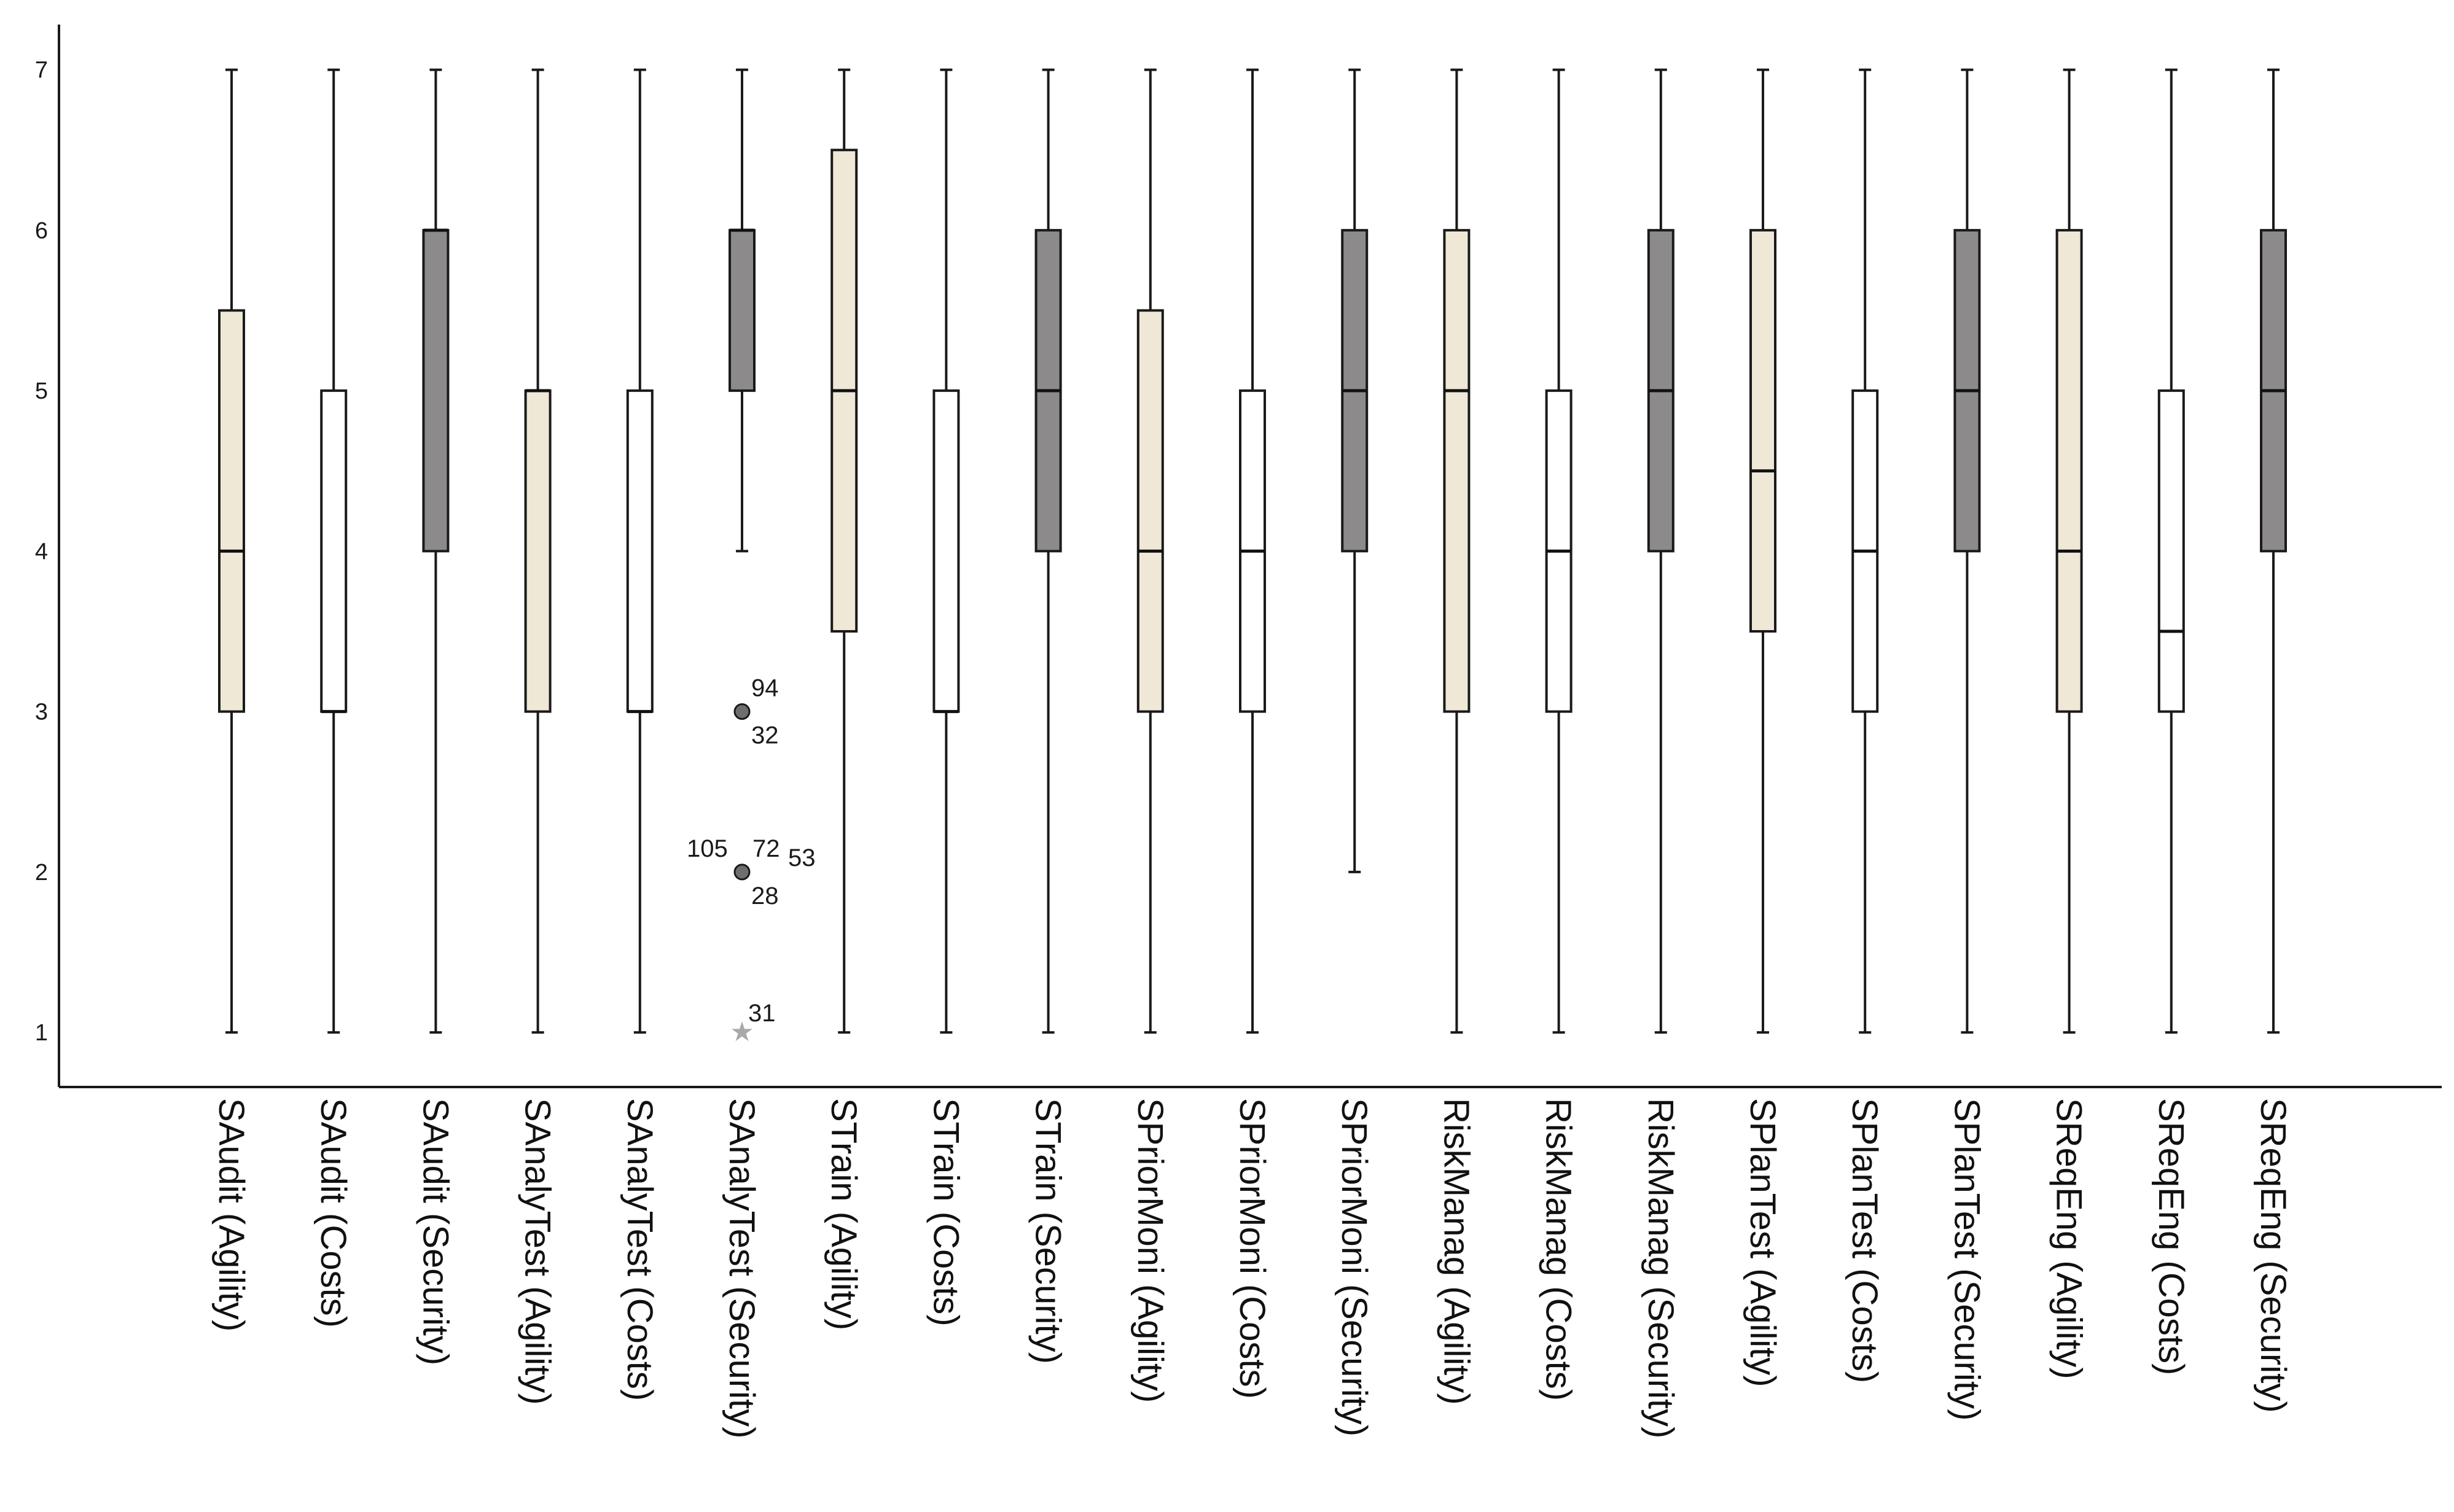 This screenshot has height=1512, width=2454. Describe the element at coordinates (765, 689) in the screenshot. I see `outlier-label: 94` at that location.